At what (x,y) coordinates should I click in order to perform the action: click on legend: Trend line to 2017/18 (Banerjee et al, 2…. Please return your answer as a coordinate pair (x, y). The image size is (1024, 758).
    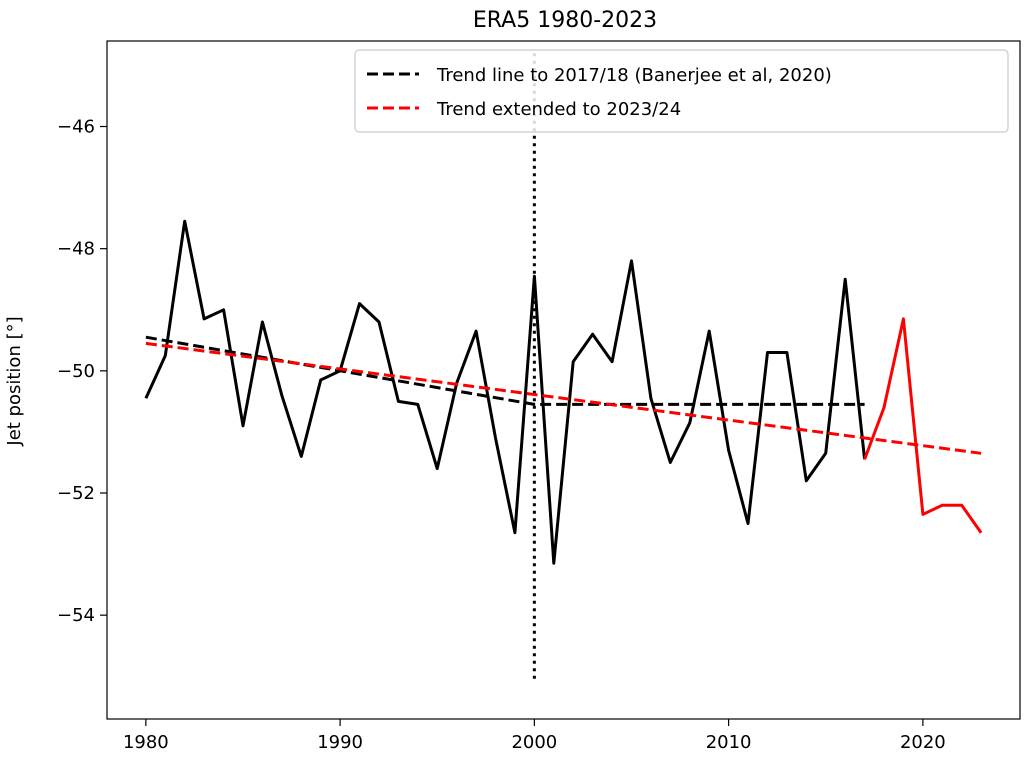
    Looking at the image, I should click on (681, 91).